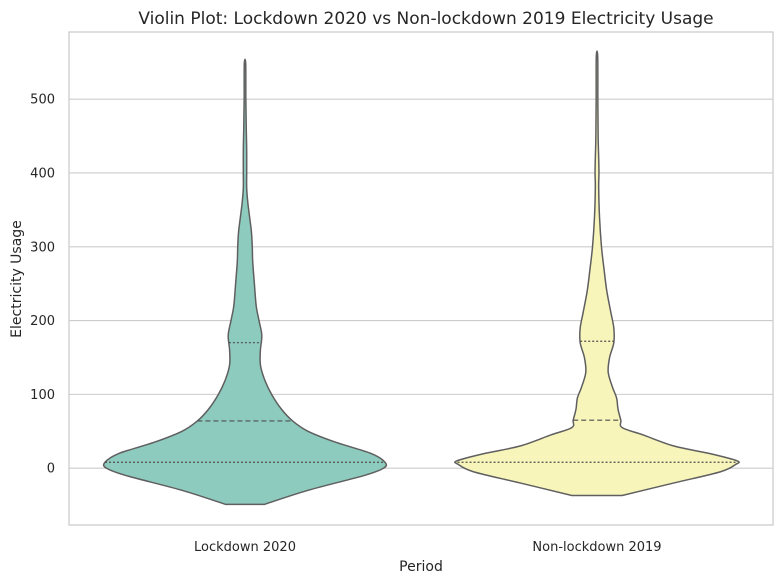 Image resolution: width=784 pixels, height=584 pixels. I want to click on x-axis-label: Period, so click(421, 567).